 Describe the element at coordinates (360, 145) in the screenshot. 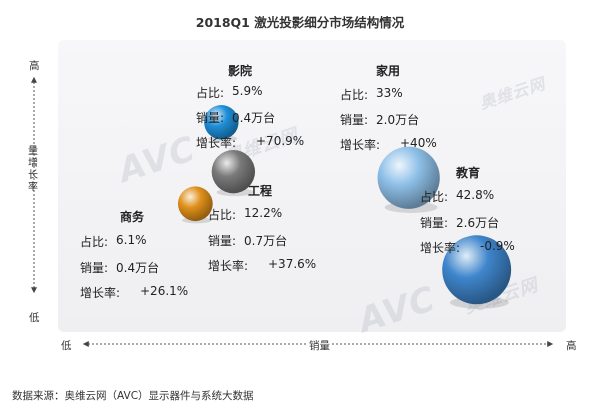

I see `segment-growth-label-home: 增长率:` at that location.